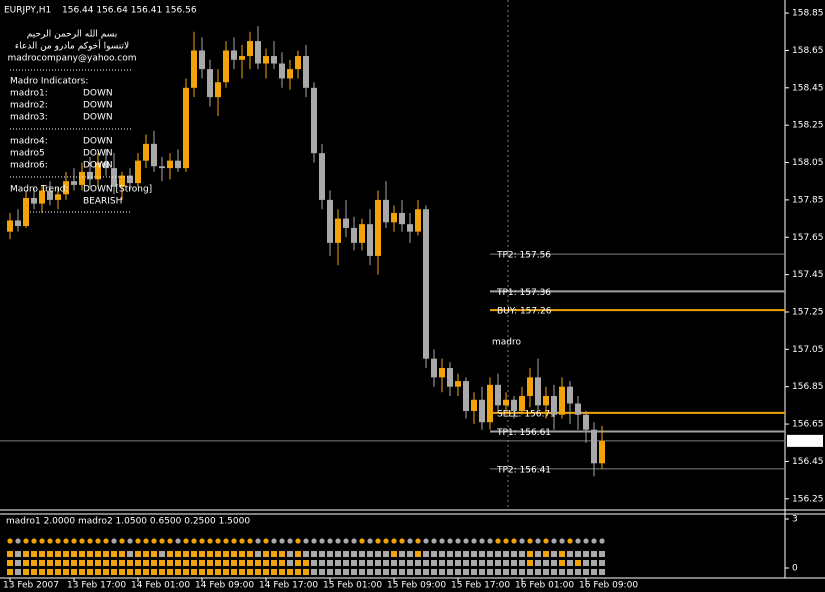 This screenshot has width=825, height=592. I want to click on y-tick-label: 157.25, so click(808, 312).